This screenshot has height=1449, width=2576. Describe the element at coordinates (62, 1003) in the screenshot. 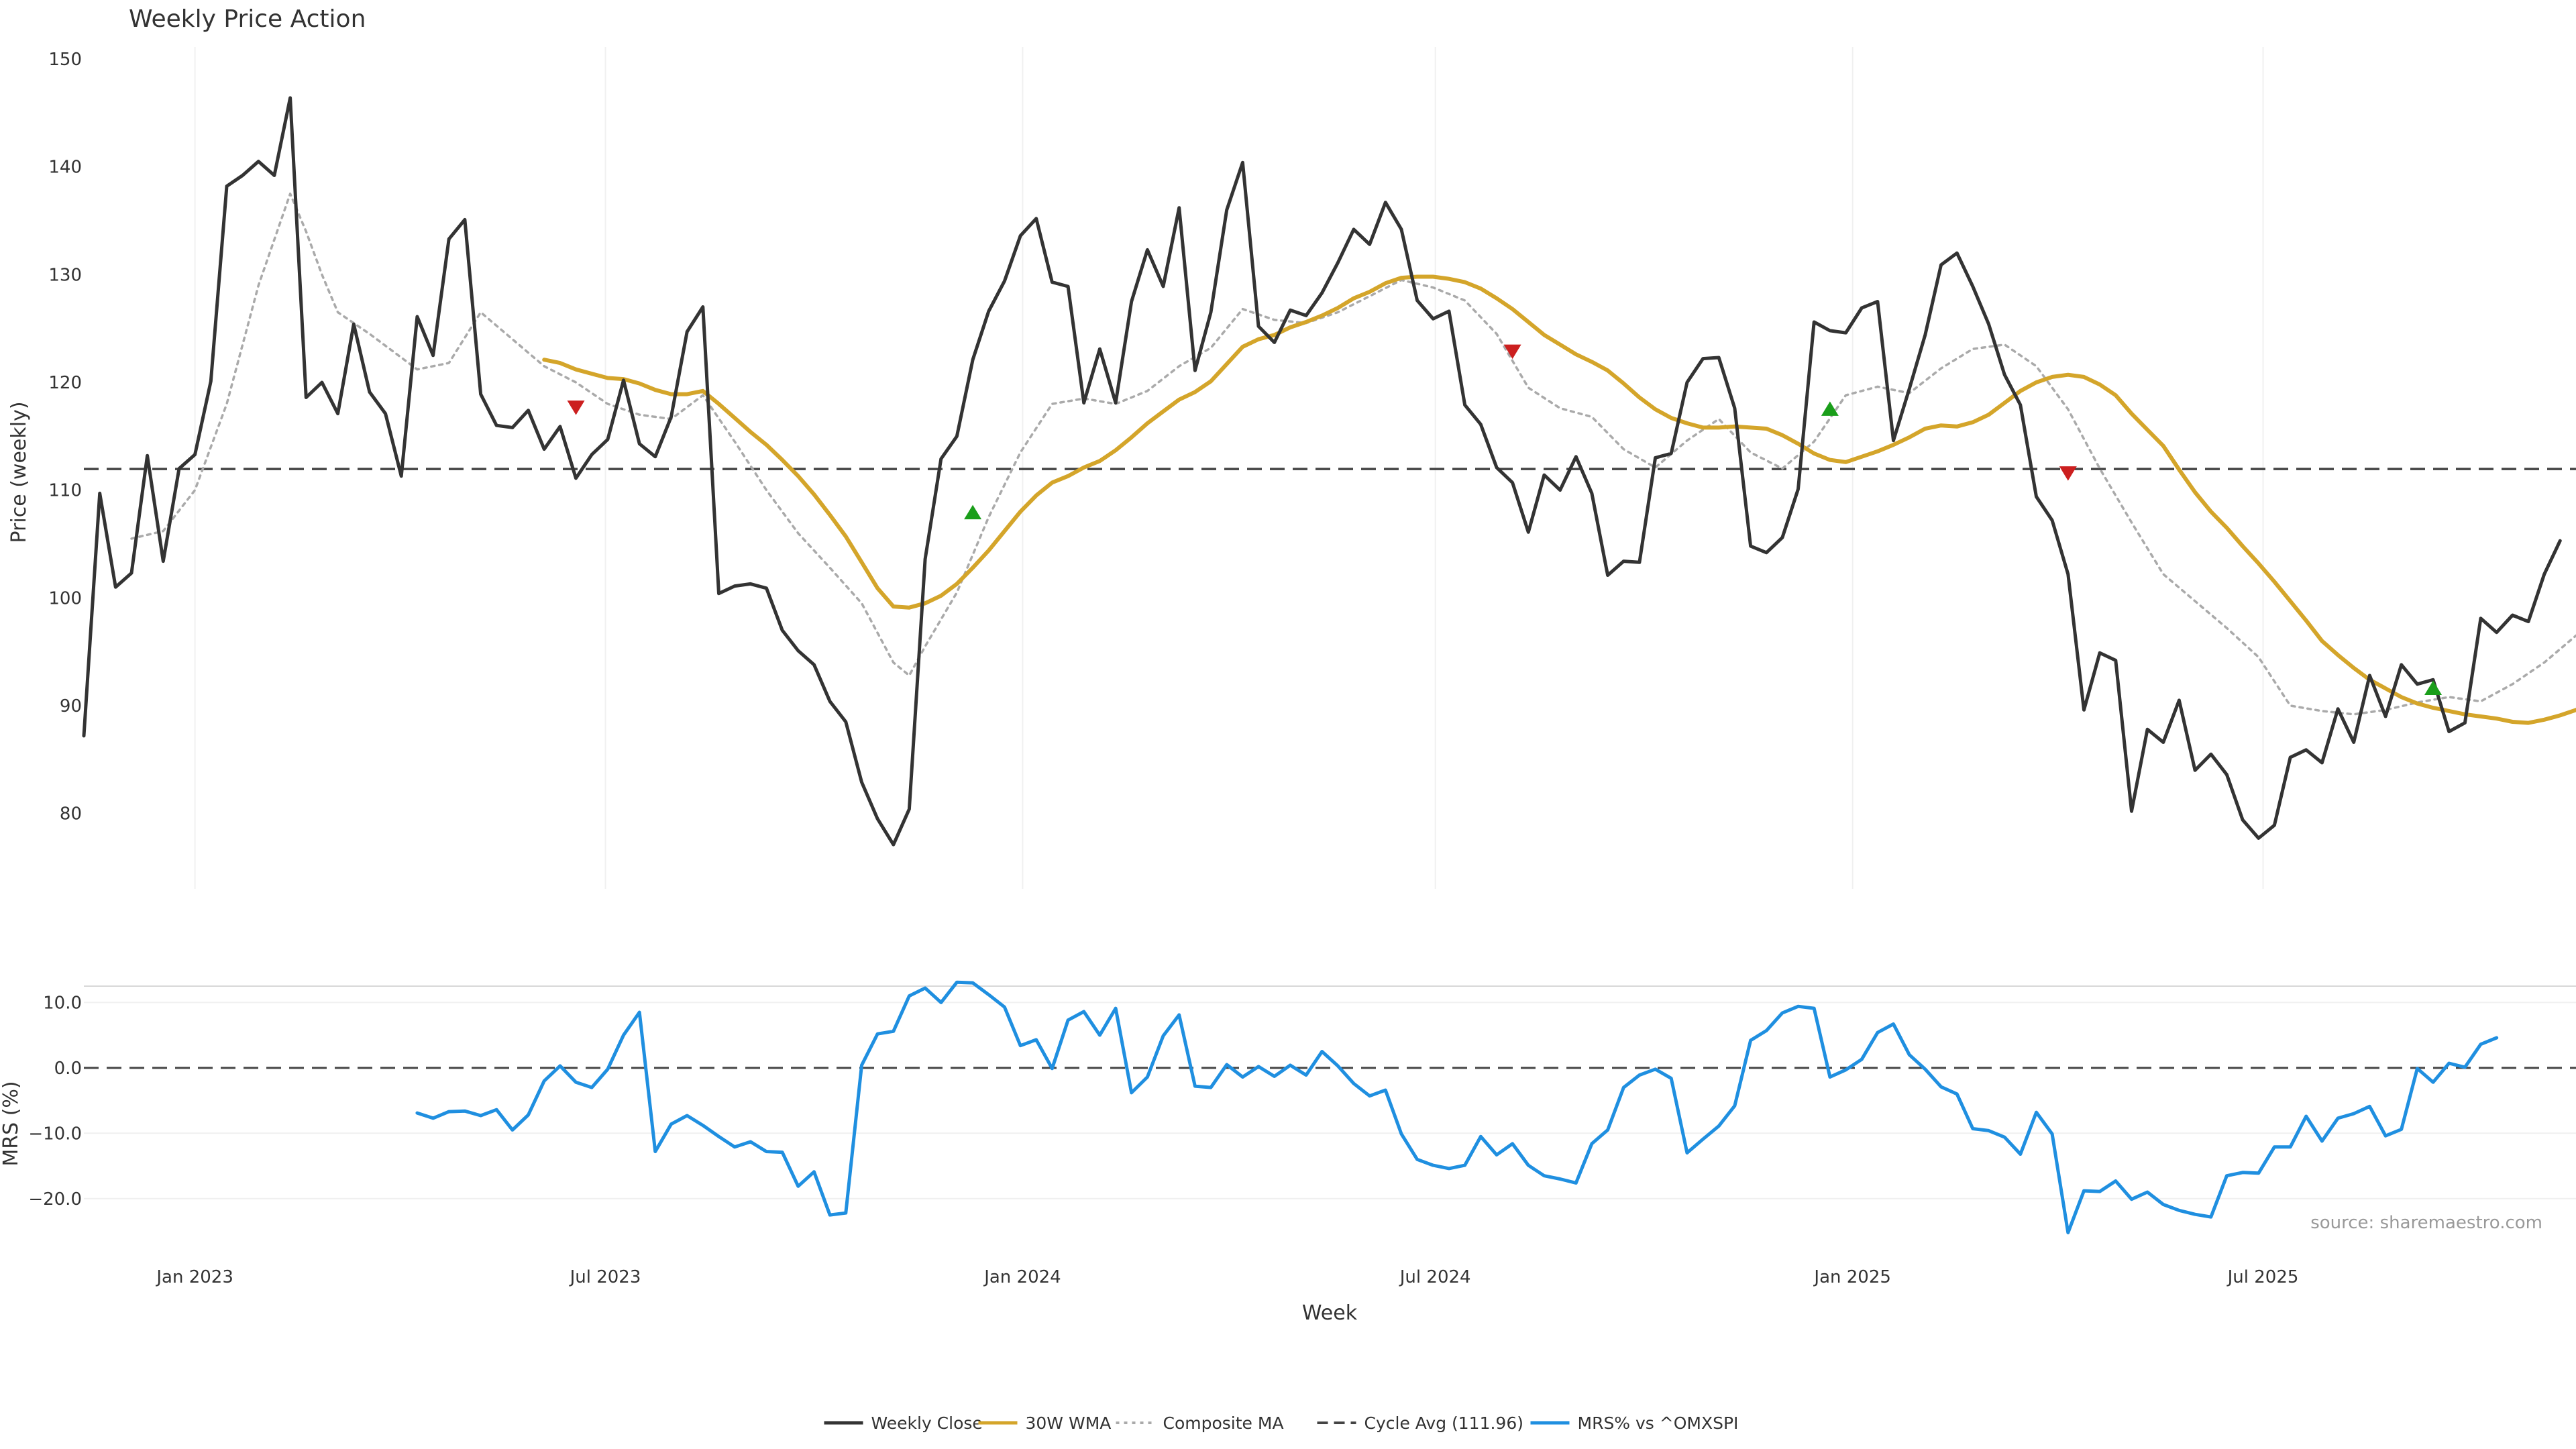

I see `mrs-tick-label: 10.0` at that location.